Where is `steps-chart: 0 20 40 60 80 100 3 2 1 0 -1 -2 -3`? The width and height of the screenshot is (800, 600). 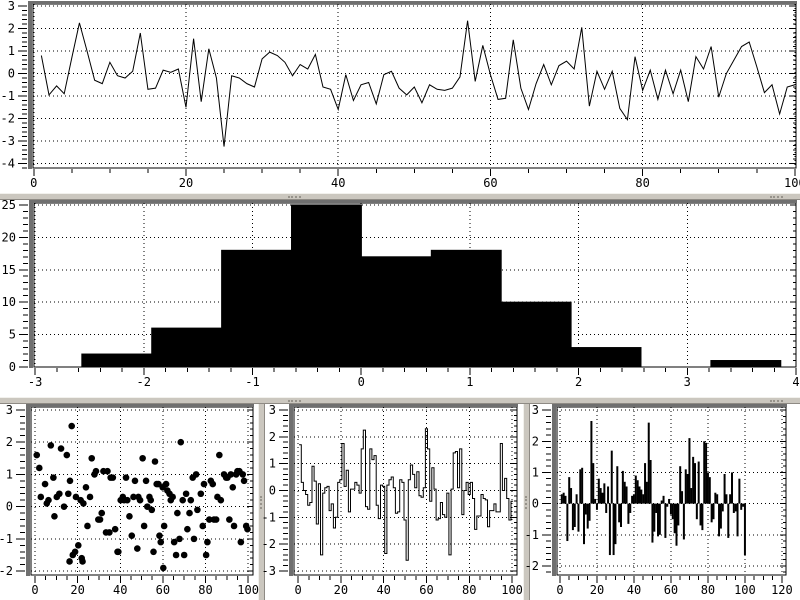 steps-chart: 0 20 40 60 80 100 3 2 1 0 -1 -2 -3 is located at coordinates (392, 500).